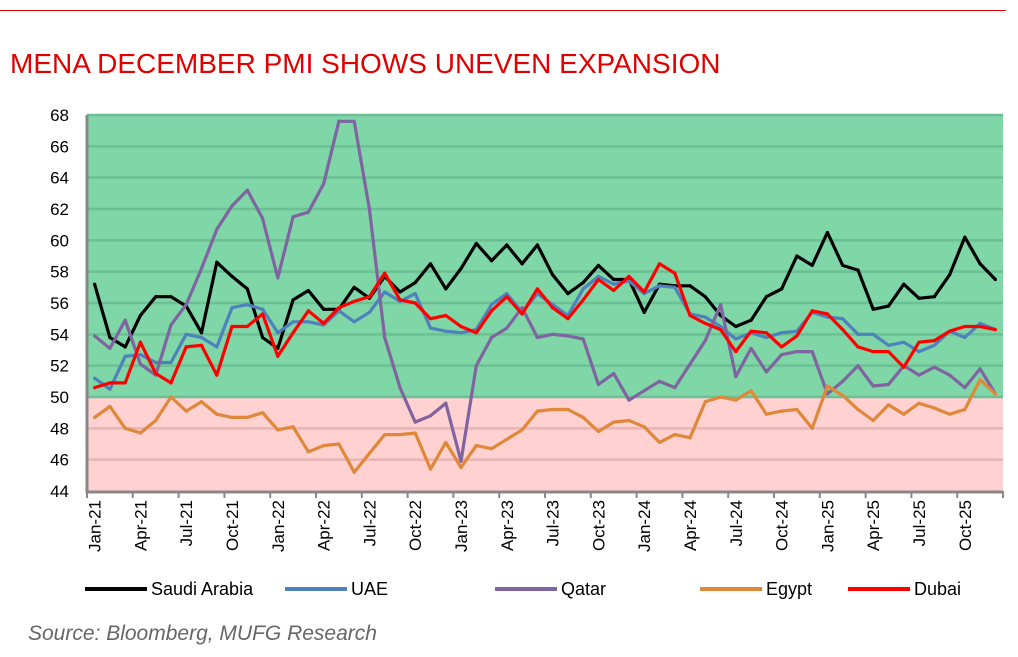 The image size is (1018, 657). Describe the element at coordinates (461, 526) in the screenshot. I see `x-tick-label: Jan-23` at that location.